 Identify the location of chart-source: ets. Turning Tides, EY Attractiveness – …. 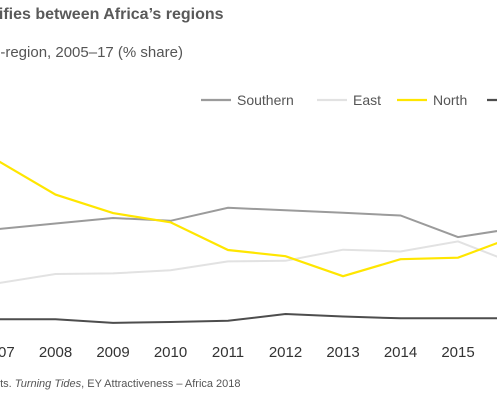
(120, 384).